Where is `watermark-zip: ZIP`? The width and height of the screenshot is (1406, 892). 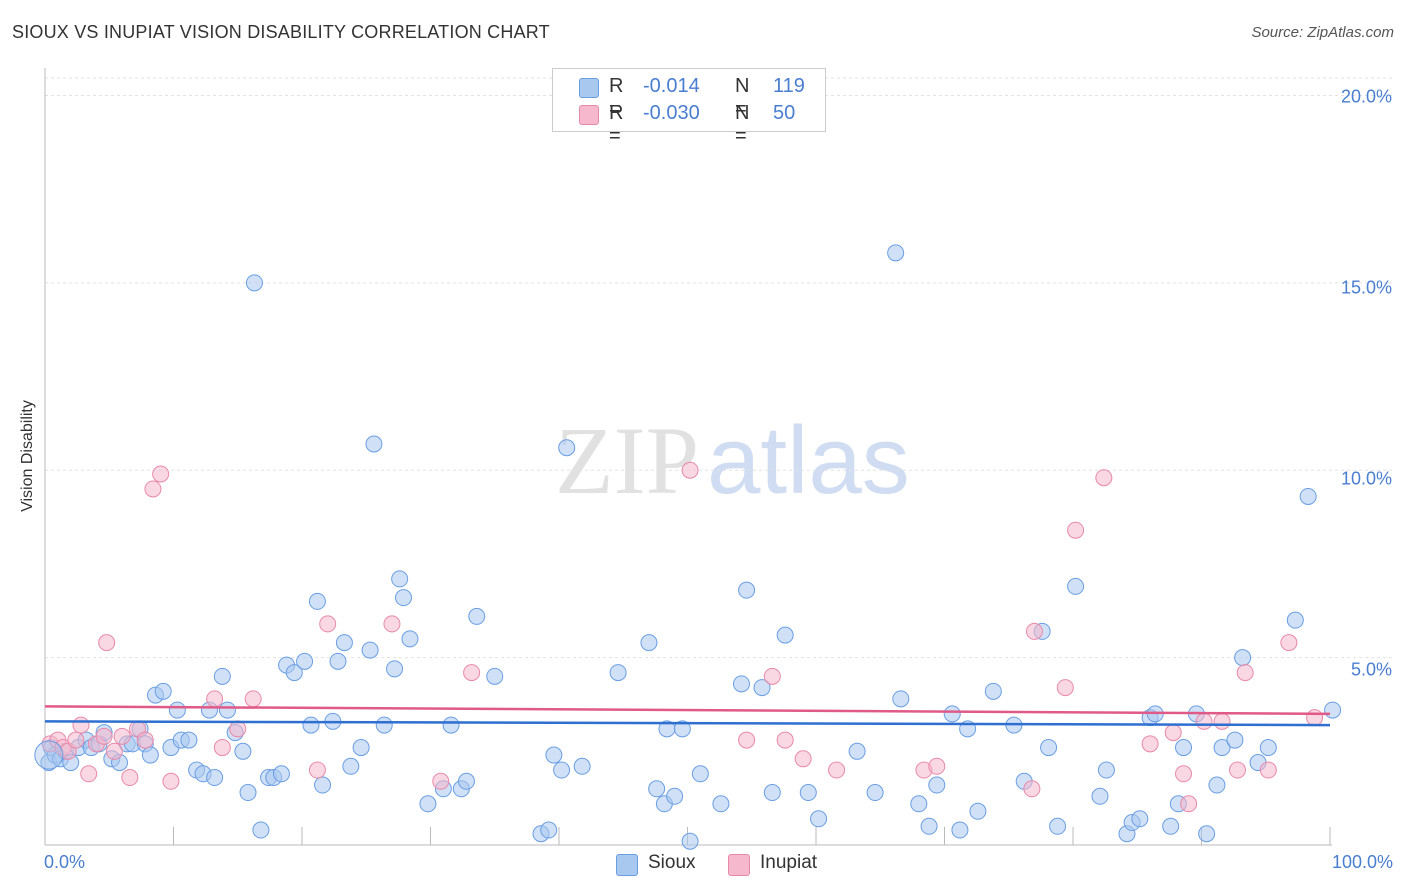 watermark-zip: ZIP is located at coordinates (627, 460).